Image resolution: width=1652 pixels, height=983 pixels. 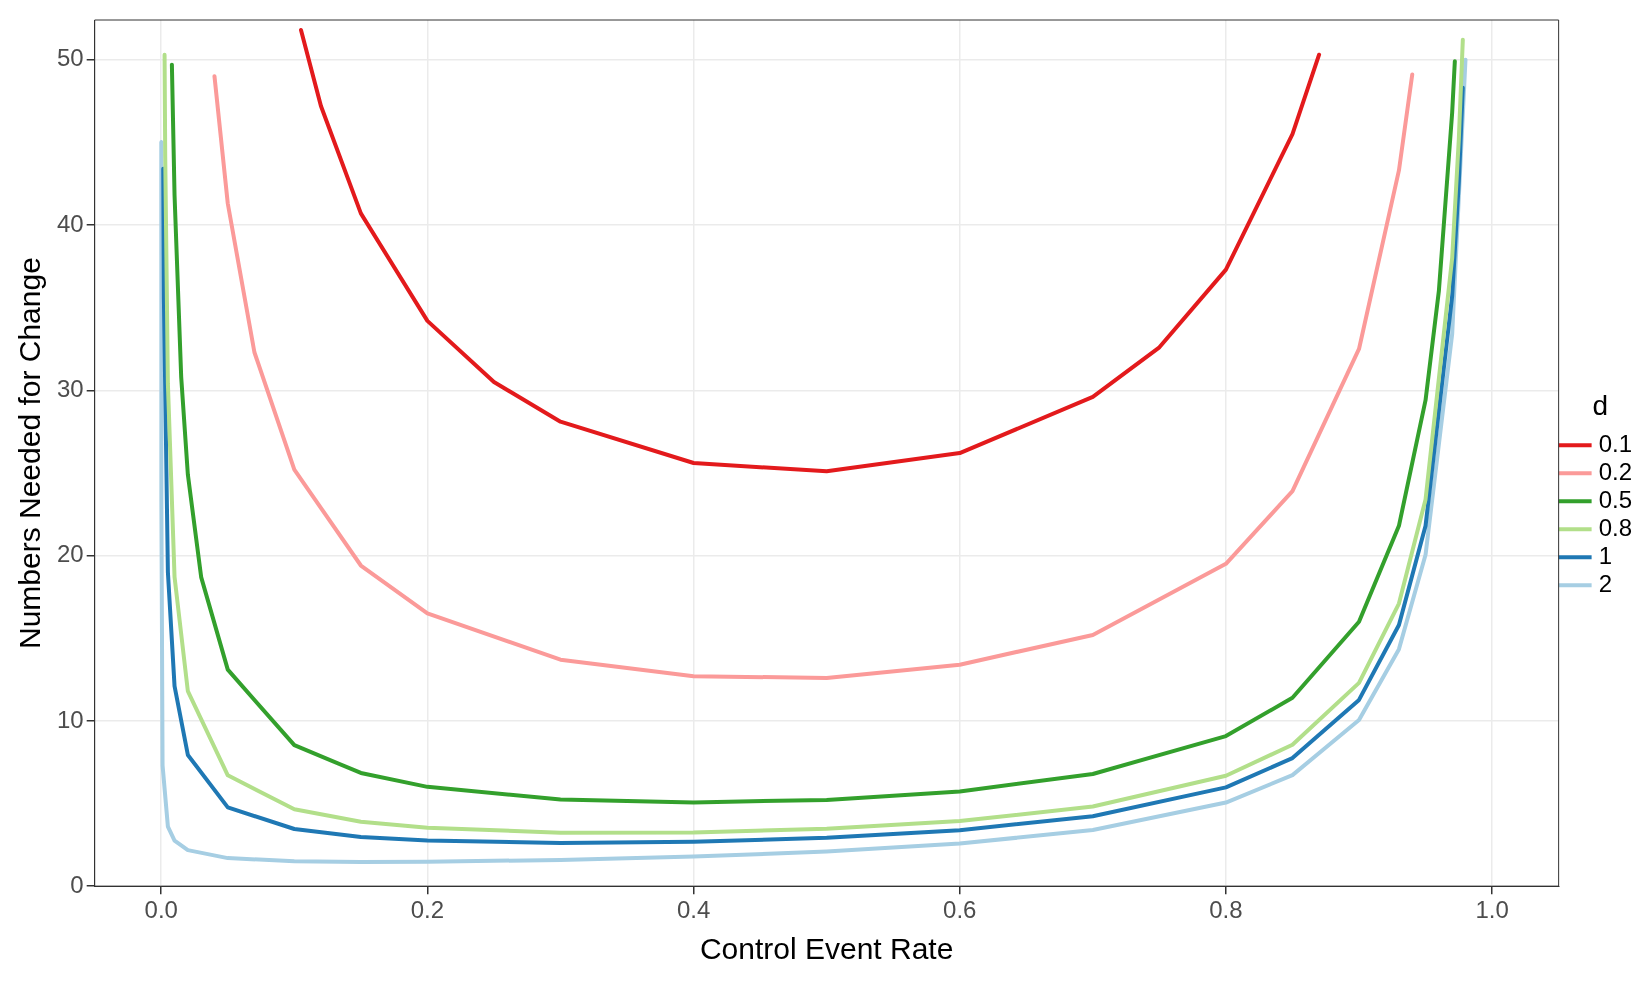 I want to click on y-tick-label: 40, so click(x=70, y=223).